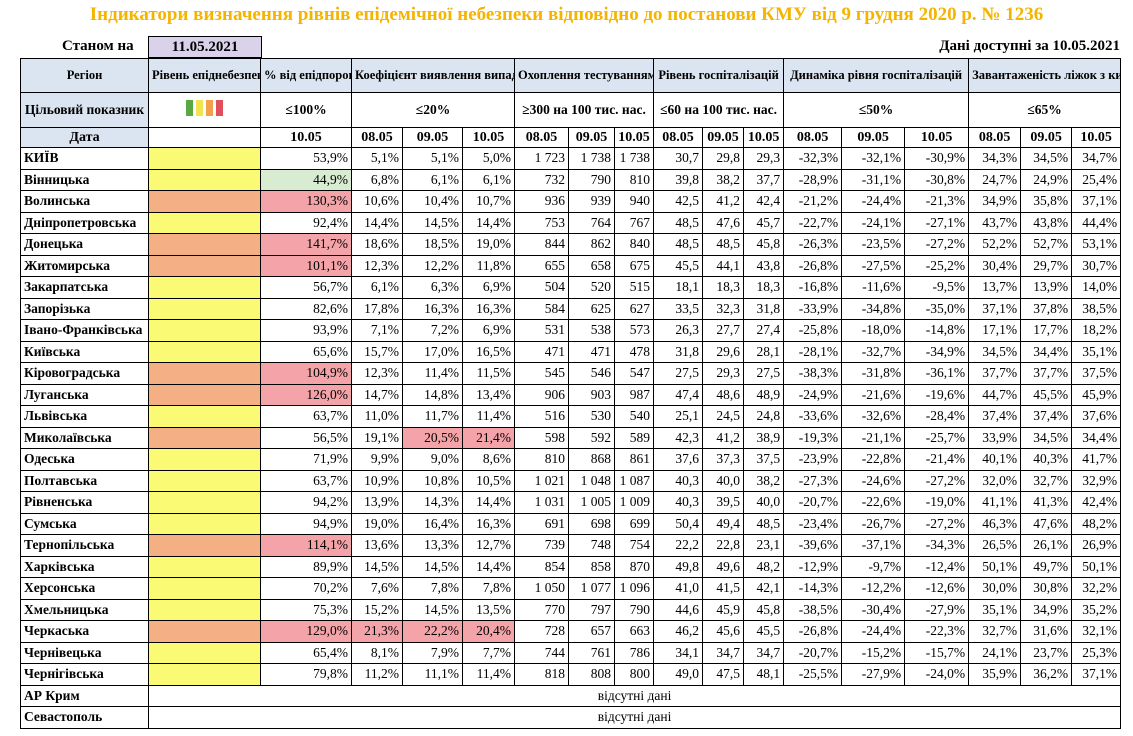 This screenshot has height=736, width=1133. I want to click on dyn-value: -27,9%, so click(937, 609).